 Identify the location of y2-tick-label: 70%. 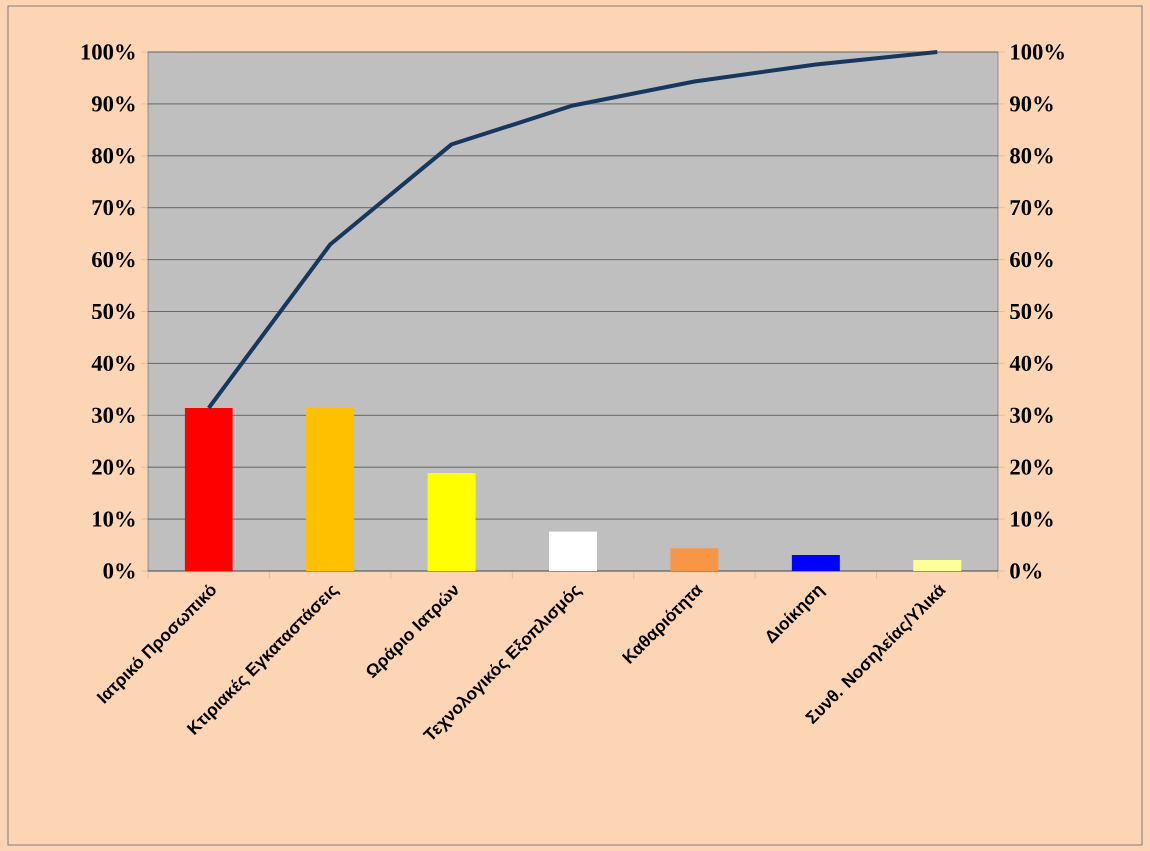
(1031, 208).